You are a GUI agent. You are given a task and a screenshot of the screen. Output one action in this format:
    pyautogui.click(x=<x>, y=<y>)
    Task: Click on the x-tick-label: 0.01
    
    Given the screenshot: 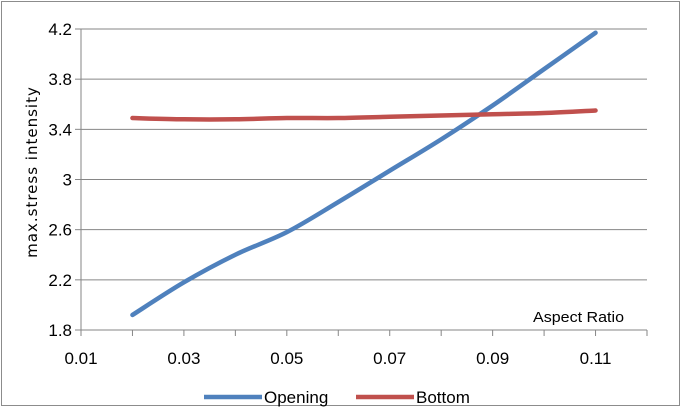 What is the action you would take?
    pyautogui.click(x=80, y=358)
    